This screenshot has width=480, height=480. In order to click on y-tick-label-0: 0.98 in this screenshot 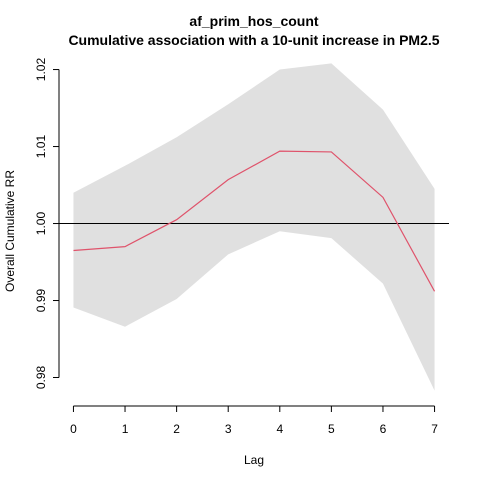, I will do `click(41, 378)`.